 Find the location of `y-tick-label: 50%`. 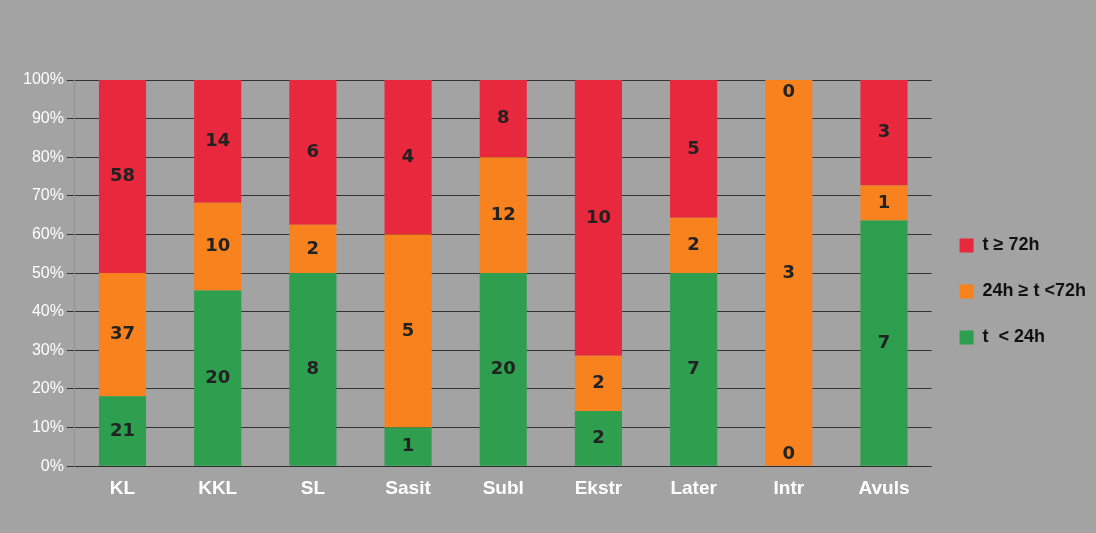

y-tick-label: 50% is located at coordinates (47, 272).